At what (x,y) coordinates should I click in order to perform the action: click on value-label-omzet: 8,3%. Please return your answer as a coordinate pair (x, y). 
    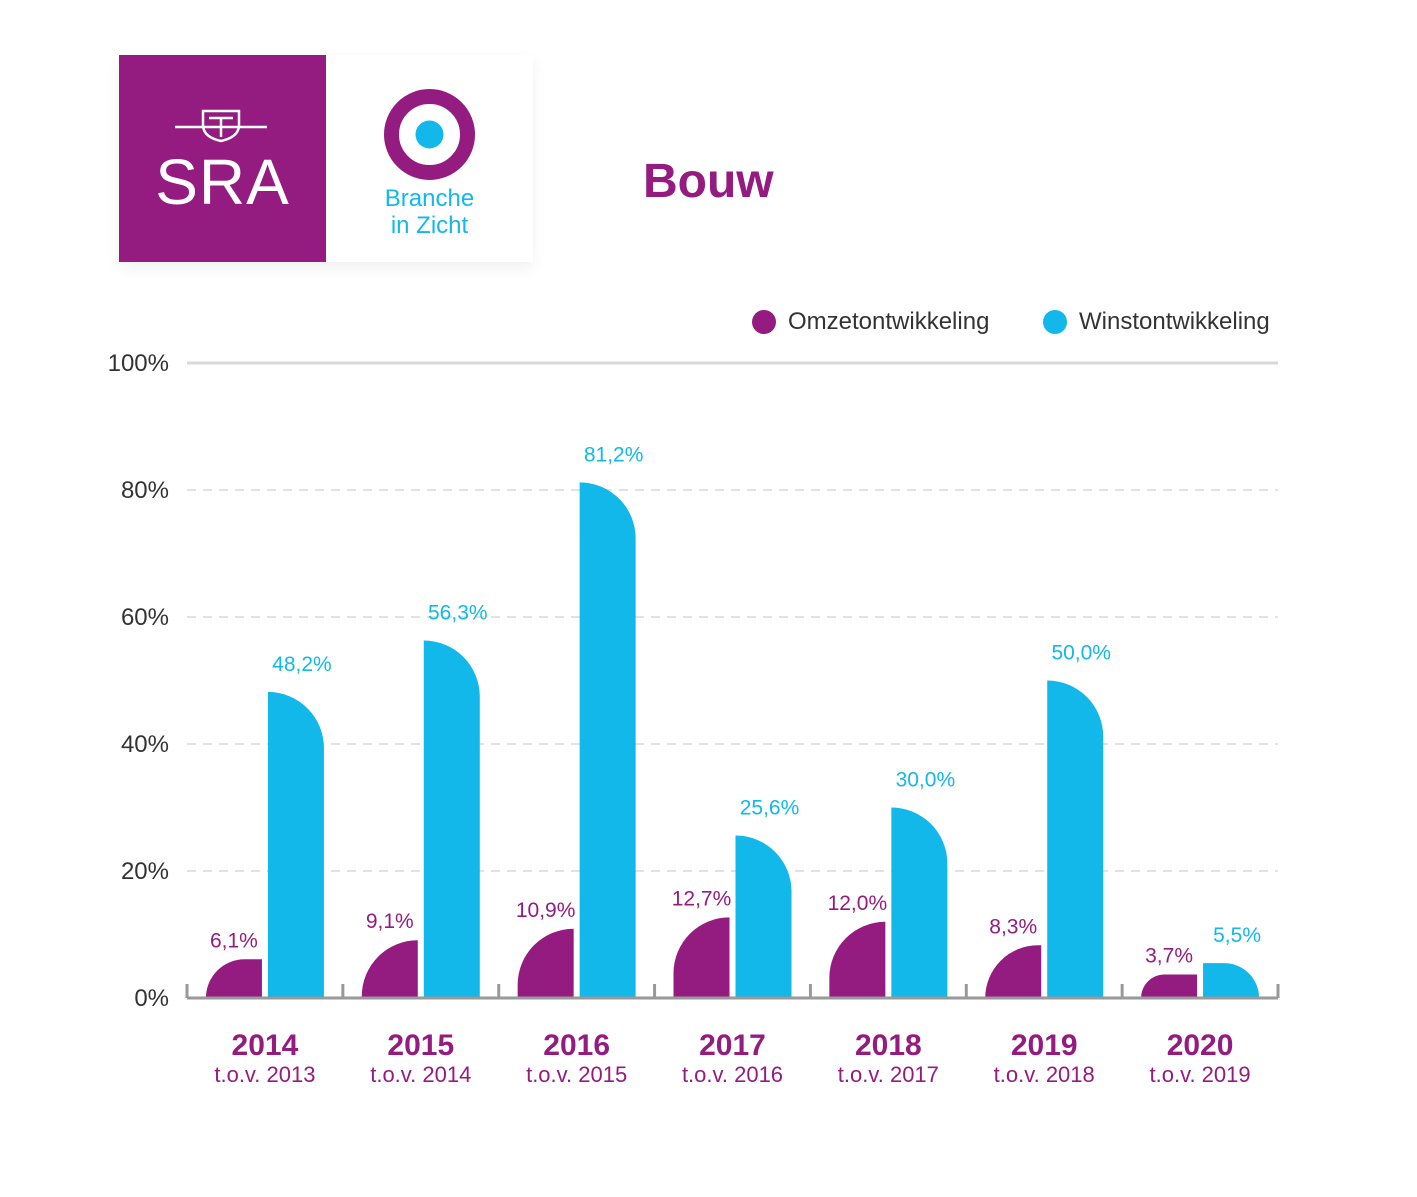
    Looking at the image, I should click on (1013, 926).